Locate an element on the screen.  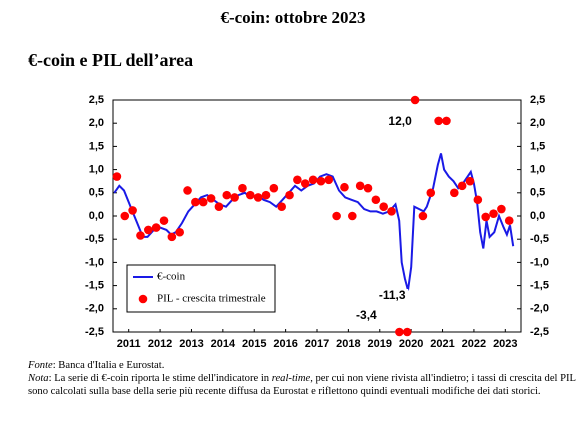
x-tick-label: 2019 is located at coordinates (380, 344).